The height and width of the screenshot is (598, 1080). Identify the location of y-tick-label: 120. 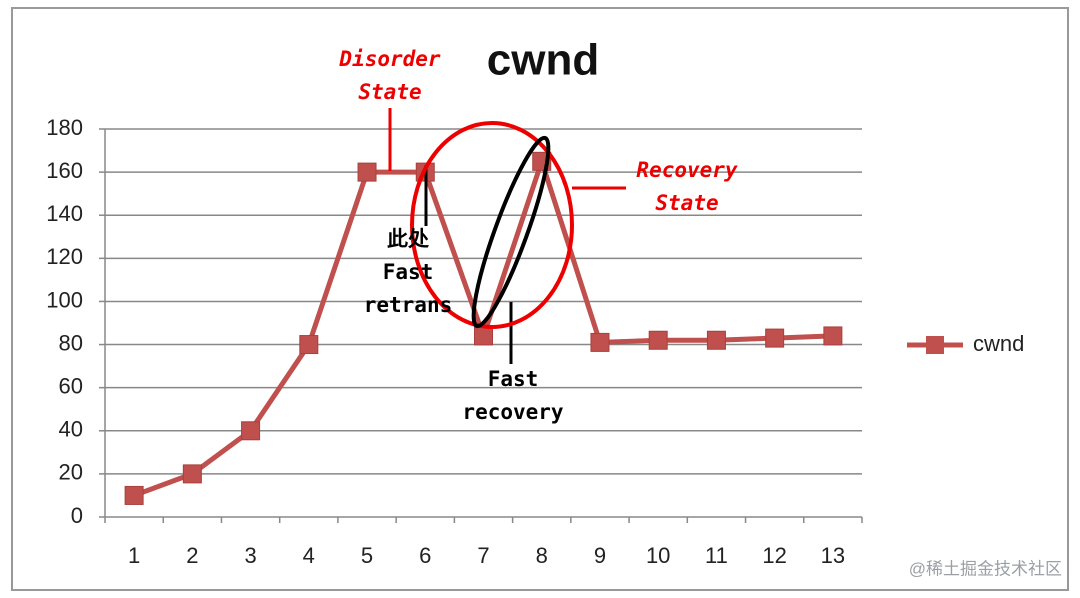
(64, 256).